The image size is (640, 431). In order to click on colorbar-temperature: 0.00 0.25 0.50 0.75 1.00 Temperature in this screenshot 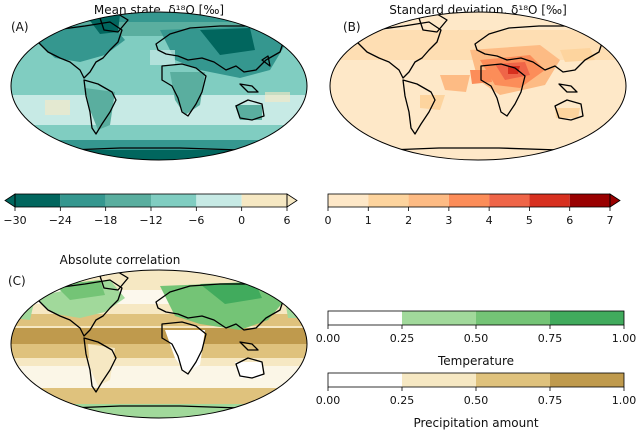, I will do `click(476, 339)`.